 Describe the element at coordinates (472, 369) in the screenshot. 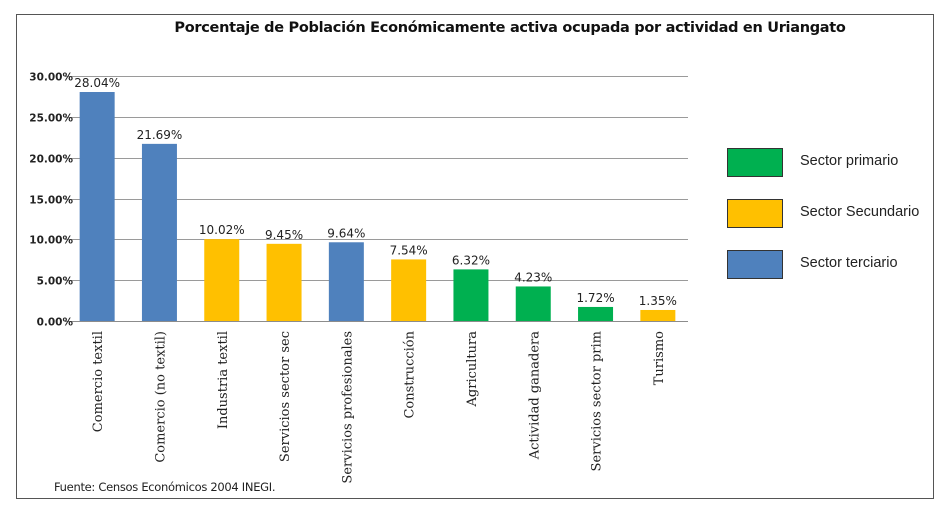

I see `x-tick-label: Agricultura` at that location.